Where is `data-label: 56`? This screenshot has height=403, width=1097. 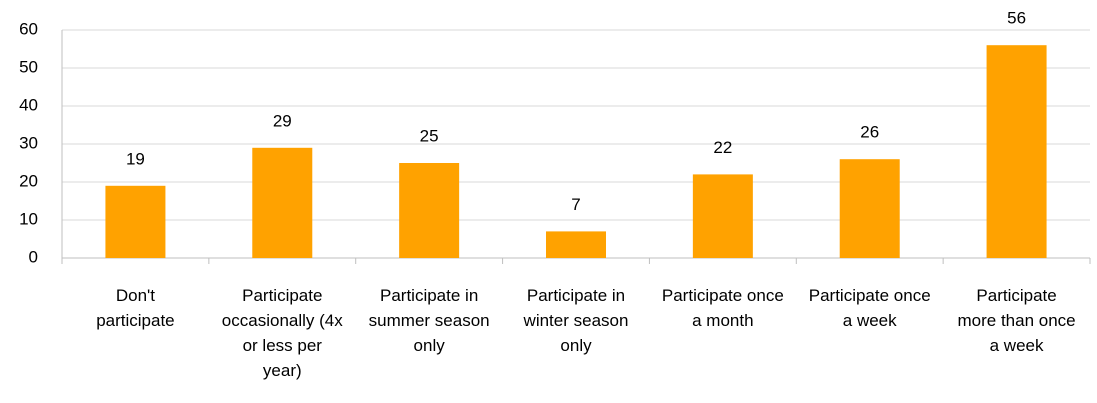
data-label: 56 is located at coordinates (1016, 18).